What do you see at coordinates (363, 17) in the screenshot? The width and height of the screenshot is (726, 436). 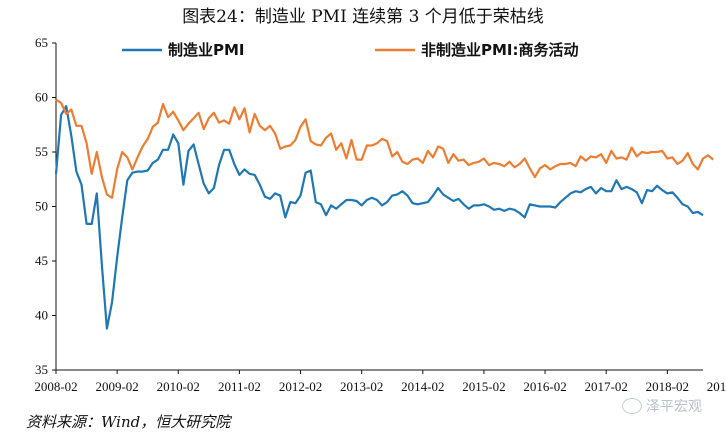 I see `chart-title: 图表24：制造业 PMI 连续第 3 个月低于荣枯线` at bounding box center [363, 17].